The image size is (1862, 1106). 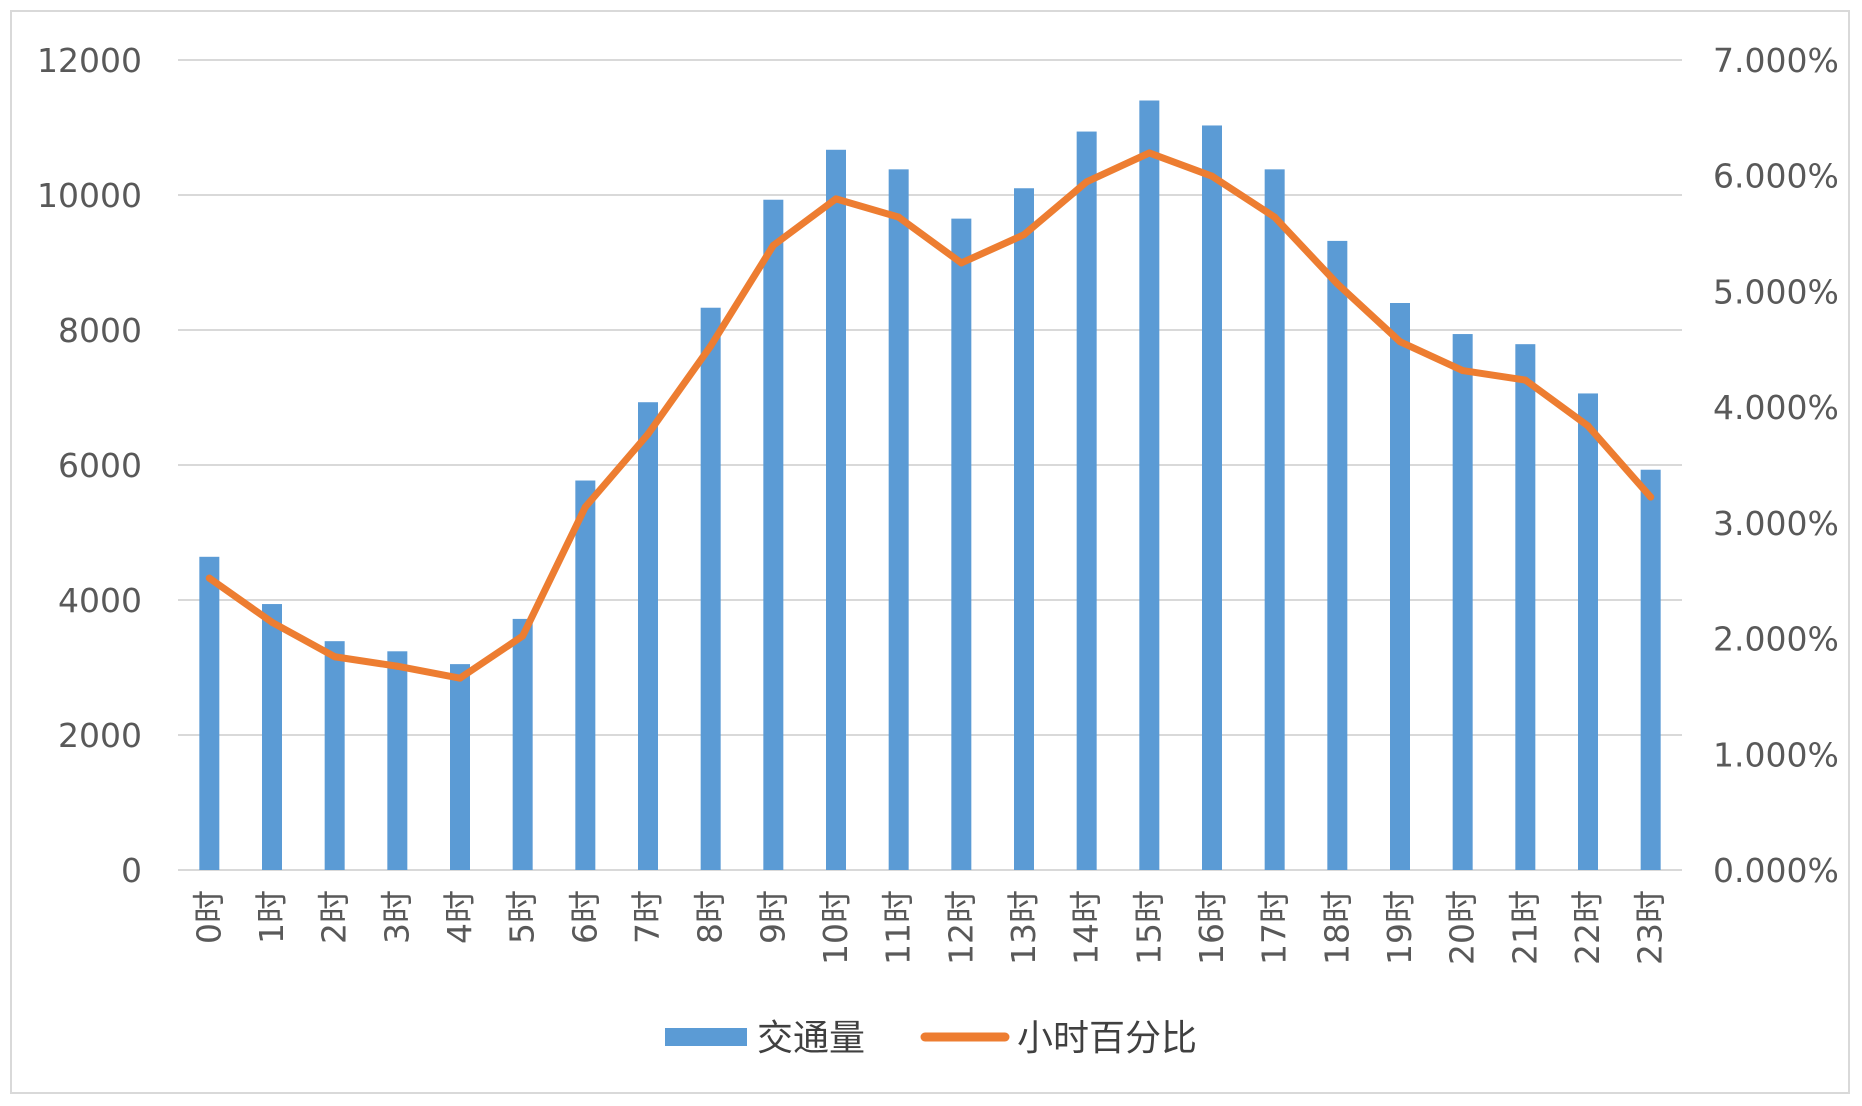 What do you see at coordinates (710, 917) in the screenshot?
I see `x-tick-label: 8时` at bounding box center [710, 917].